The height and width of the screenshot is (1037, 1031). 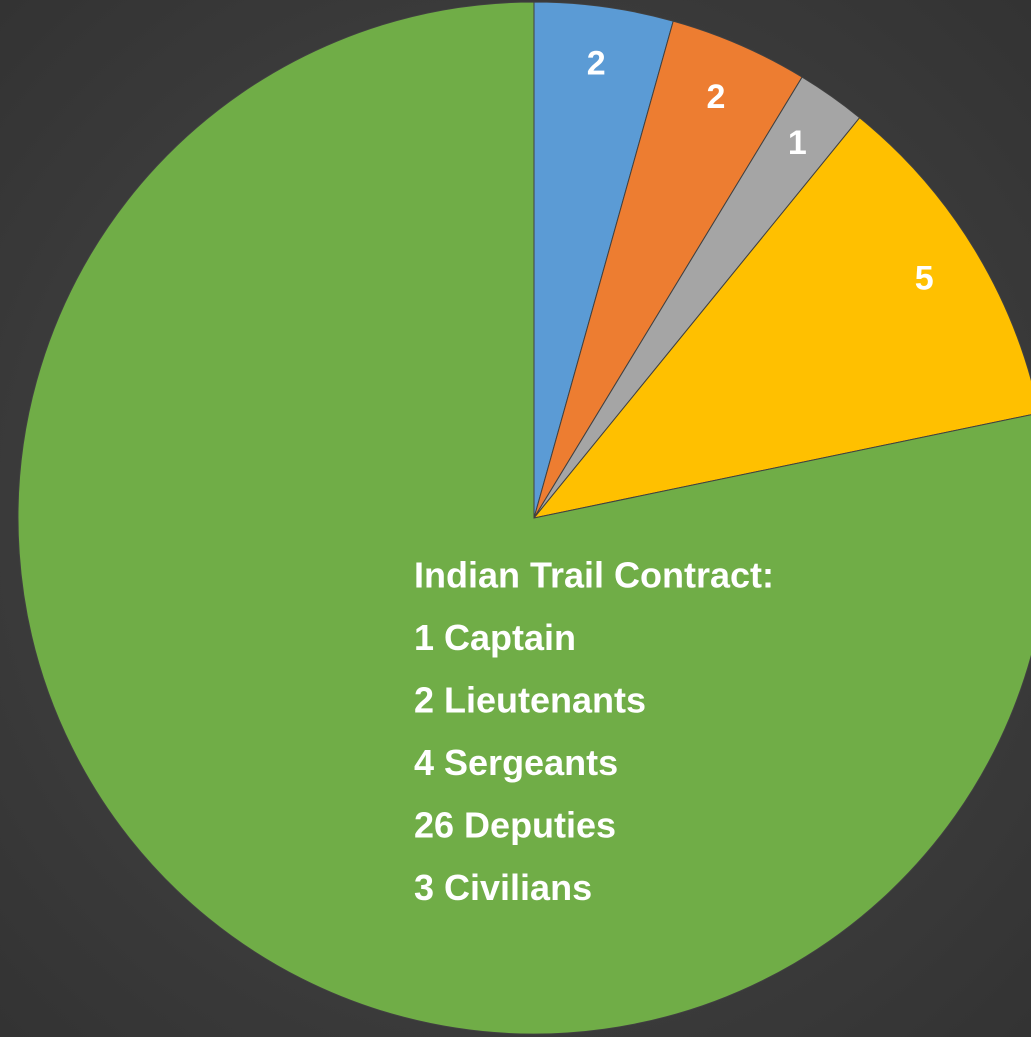 What do you see at coordinates (530, 700) in the screenshot?
I see `annotation: 2 Lieutenants` at bounding box center [530, 700].